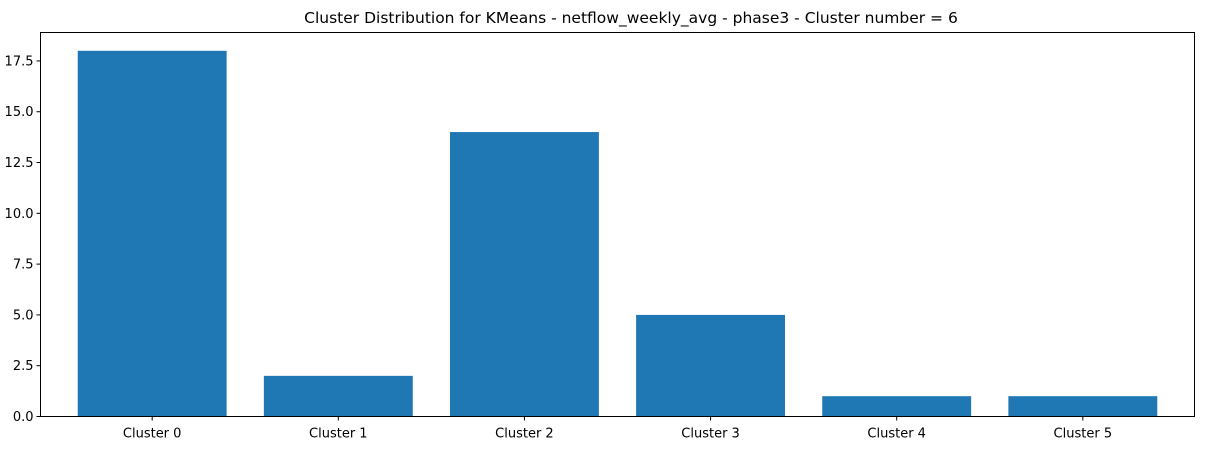 This screenshot has height=451, width=1222. I want to click on x-tick-label: Cluster 4, so click(896, 434).